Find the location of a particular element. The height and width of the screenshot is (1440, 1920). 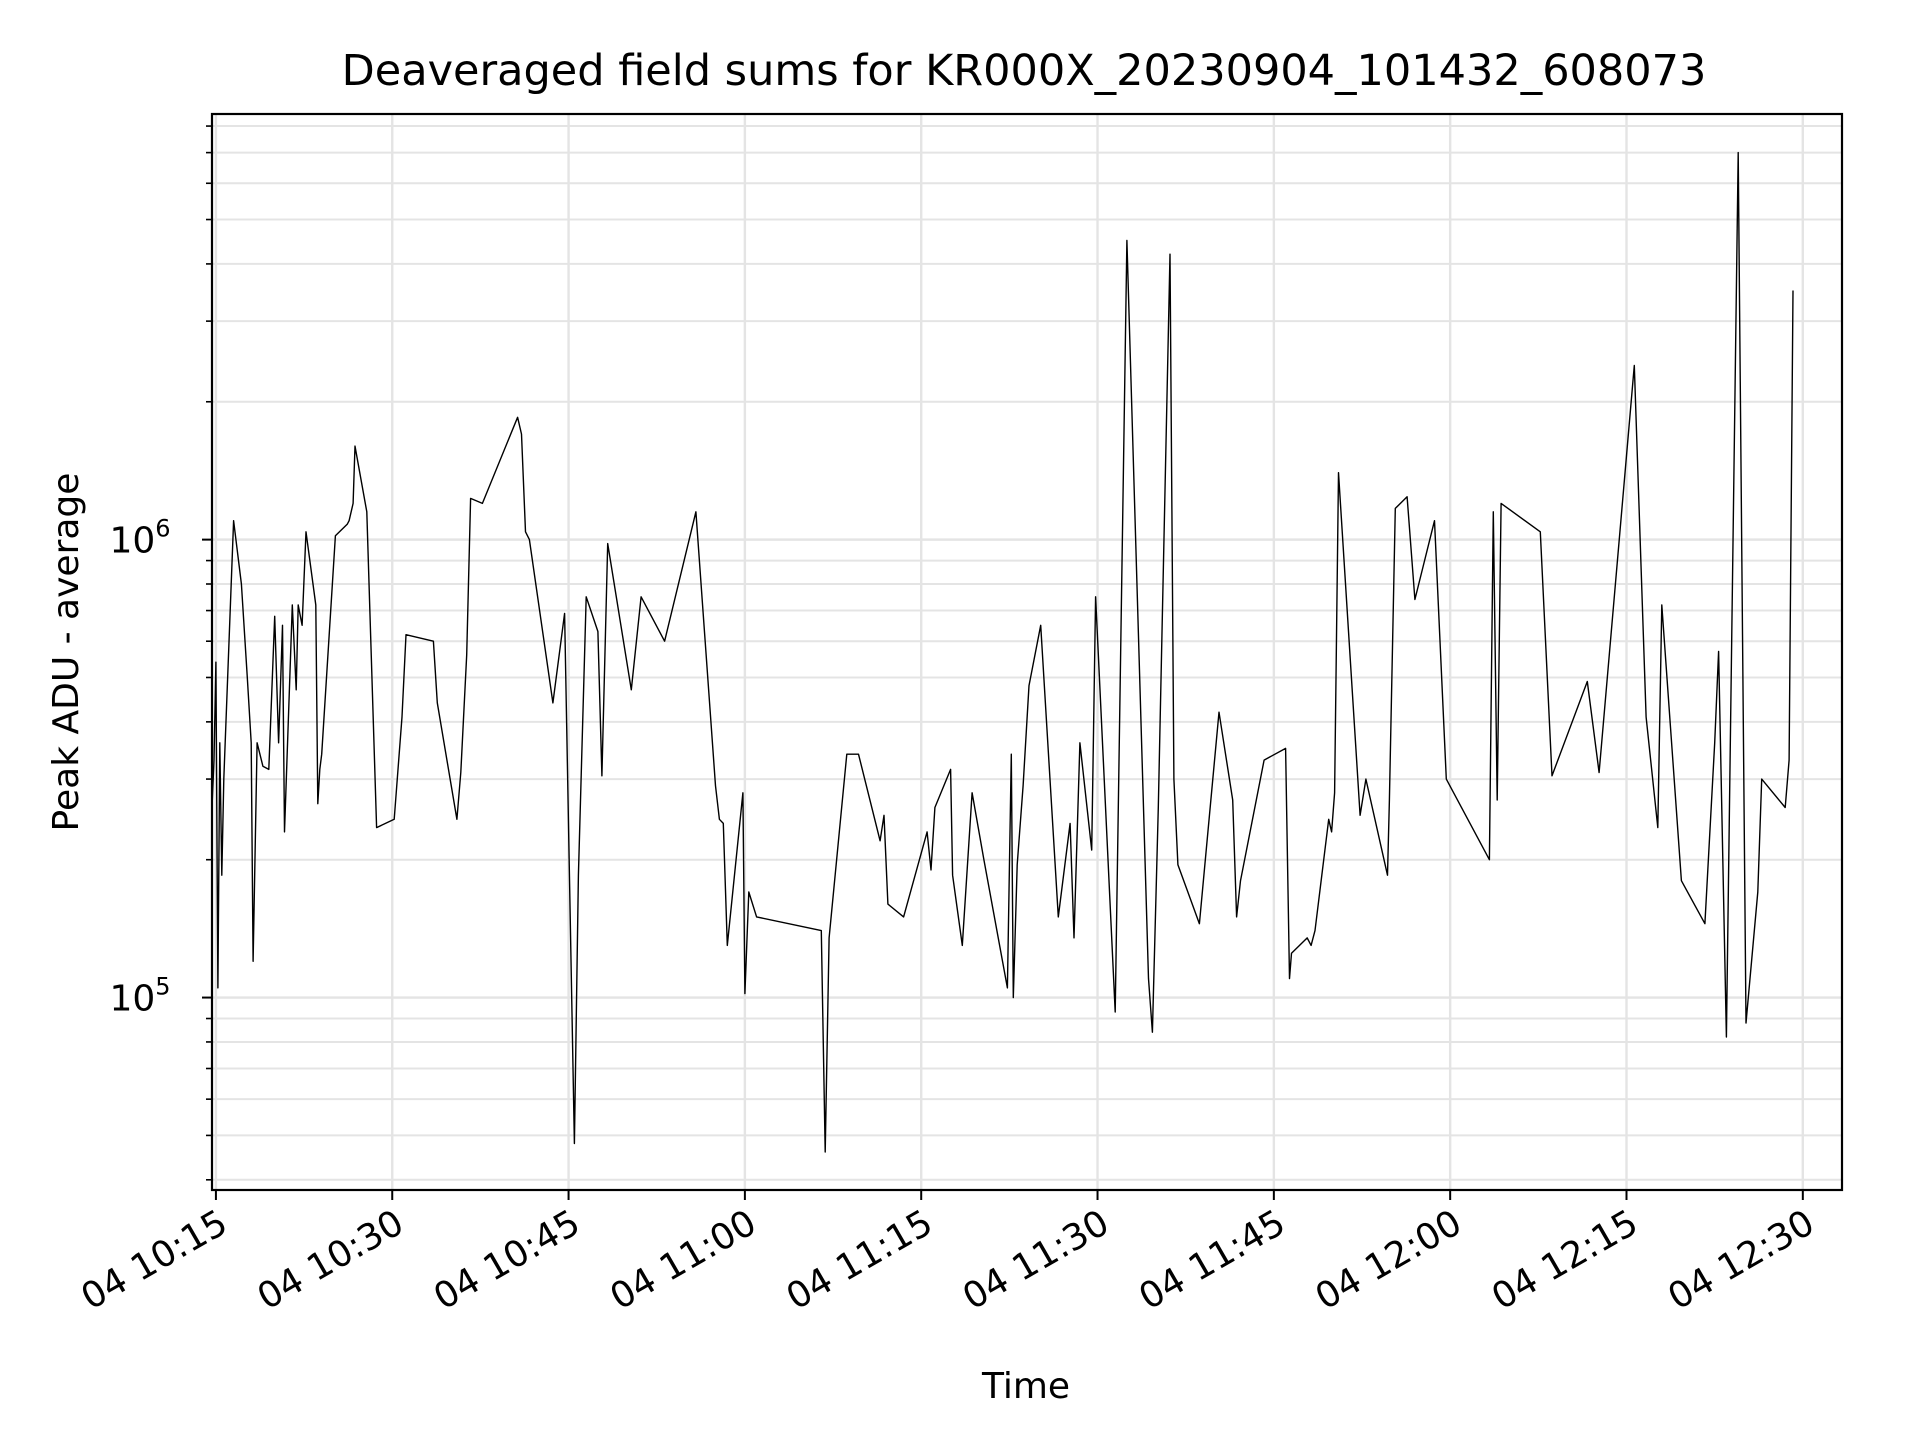

x-axis-label: Time is located at coordinates (1025, 1386).